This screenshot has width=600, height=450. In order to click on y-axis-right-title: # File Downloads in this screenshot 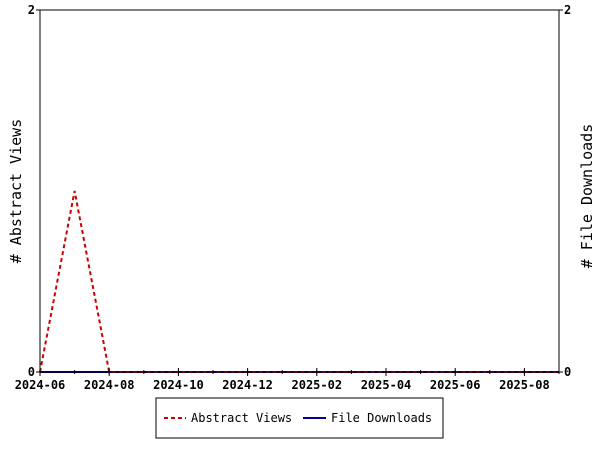, I will do `click(587, 196)`.